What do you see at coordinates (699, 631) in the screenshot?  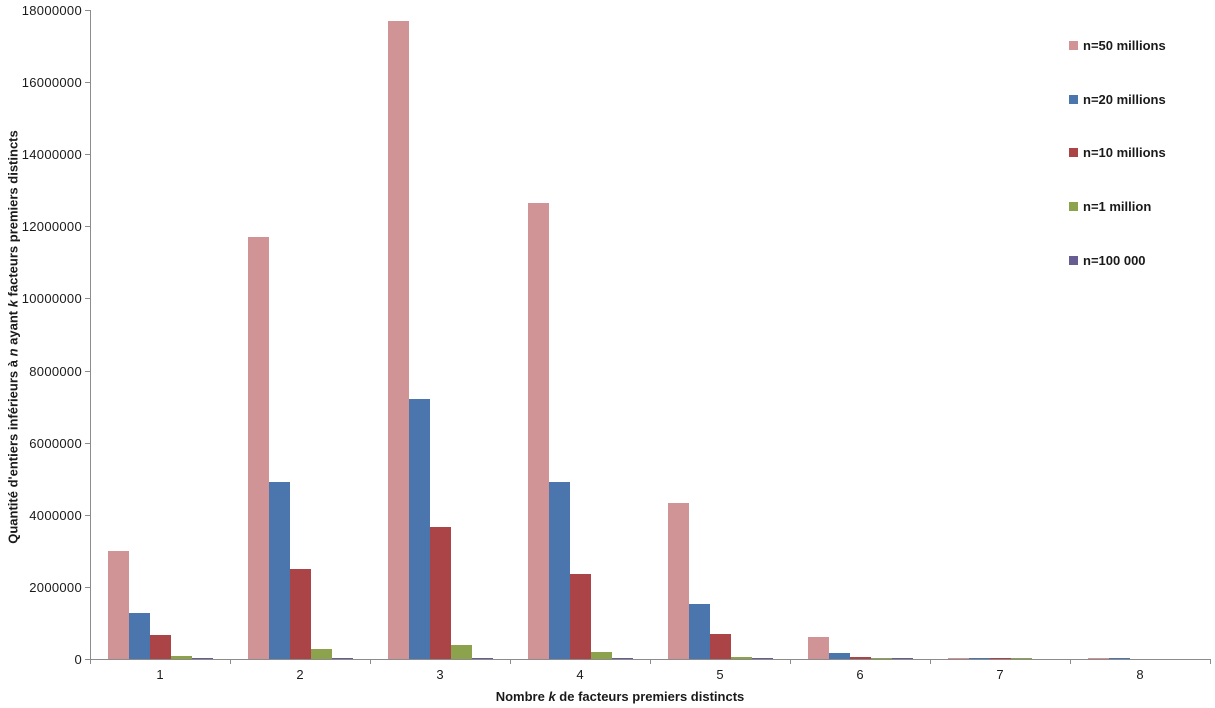 I see `bar-s2-k5` at bounding box center [699, 631].